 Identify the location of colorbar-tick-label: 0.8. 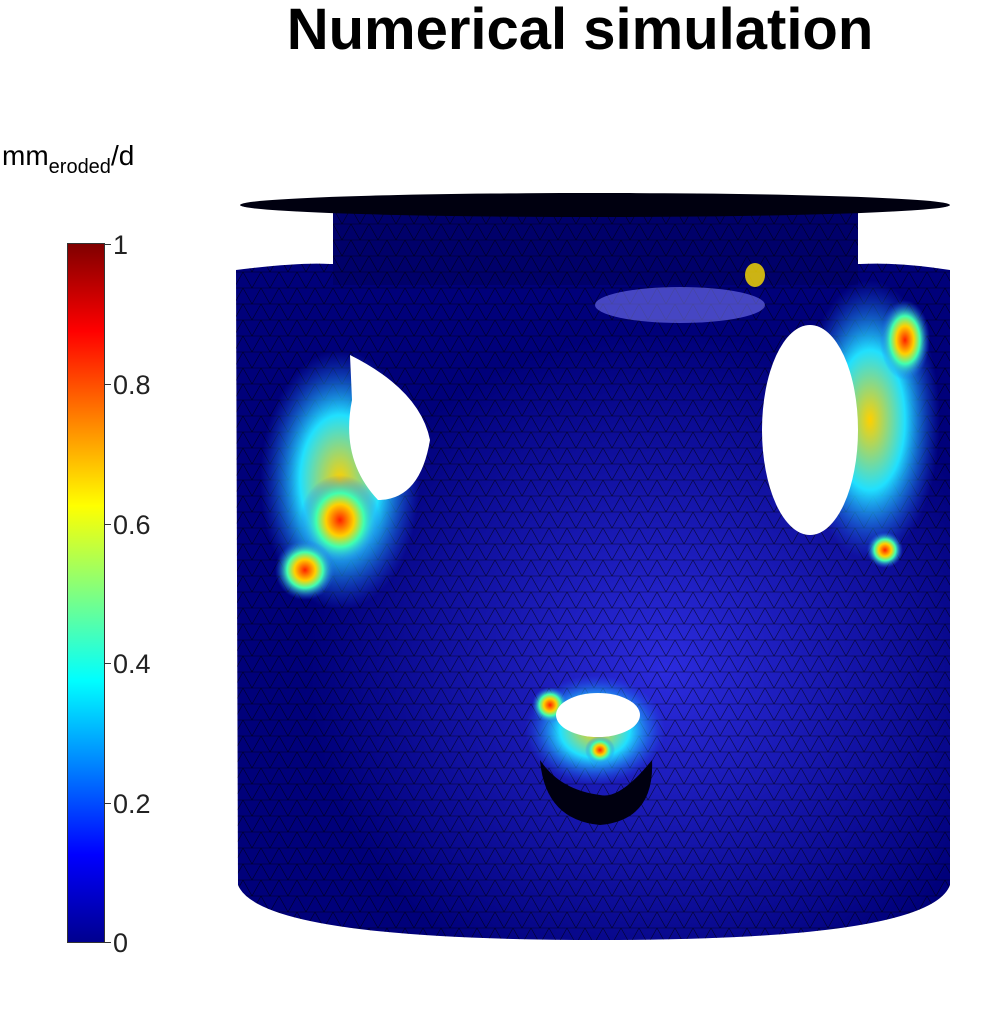
(132, 385).